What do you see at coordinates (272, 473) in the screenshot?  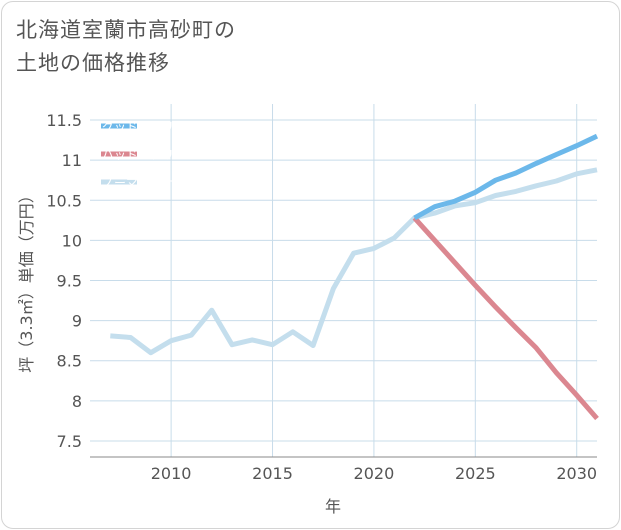 I see `x-tick-label: 2015` at bounding box center [272, 473].